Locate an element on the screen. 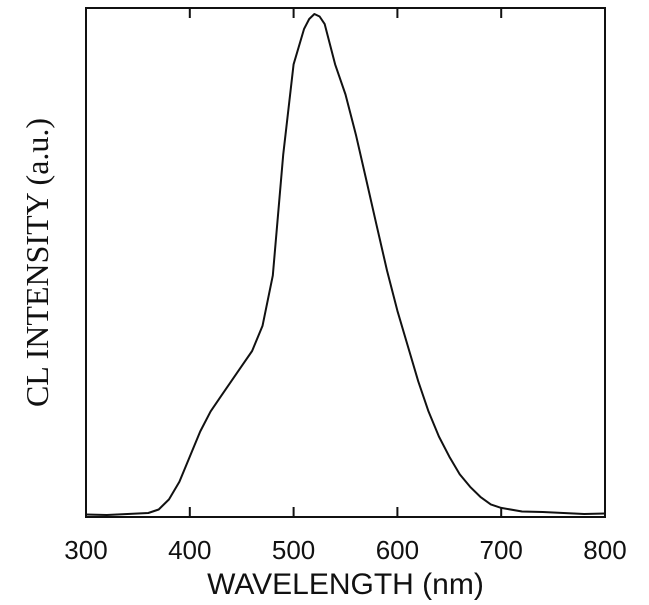  x-tick-label-300: 300 is located at coordinates (85, 550).